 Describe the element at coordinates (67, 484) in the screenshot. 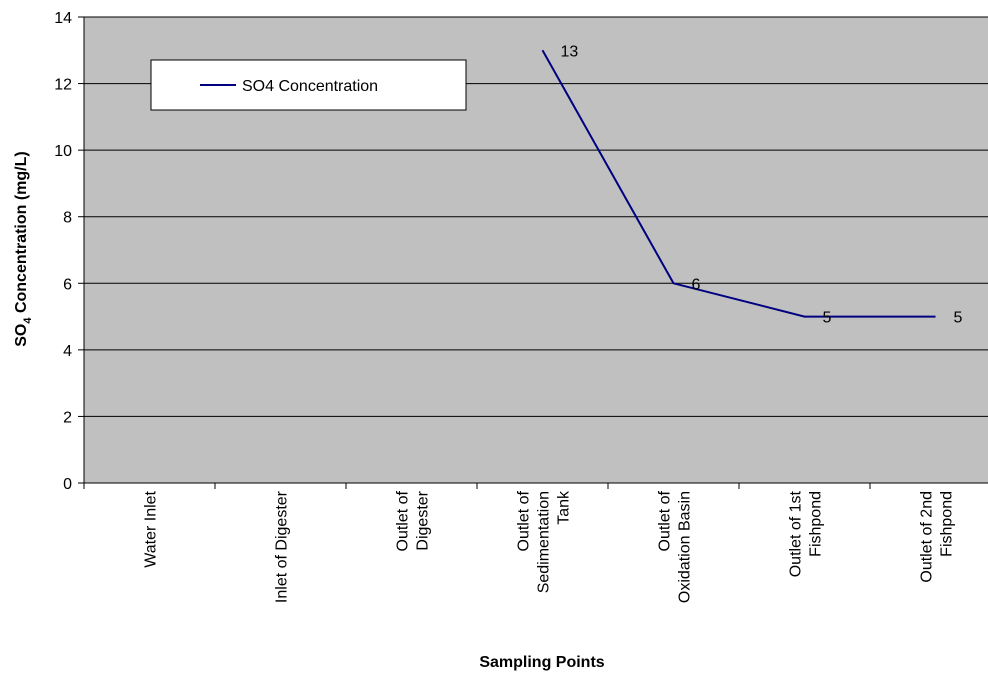

I see `y-tick-label: 0` at that location.